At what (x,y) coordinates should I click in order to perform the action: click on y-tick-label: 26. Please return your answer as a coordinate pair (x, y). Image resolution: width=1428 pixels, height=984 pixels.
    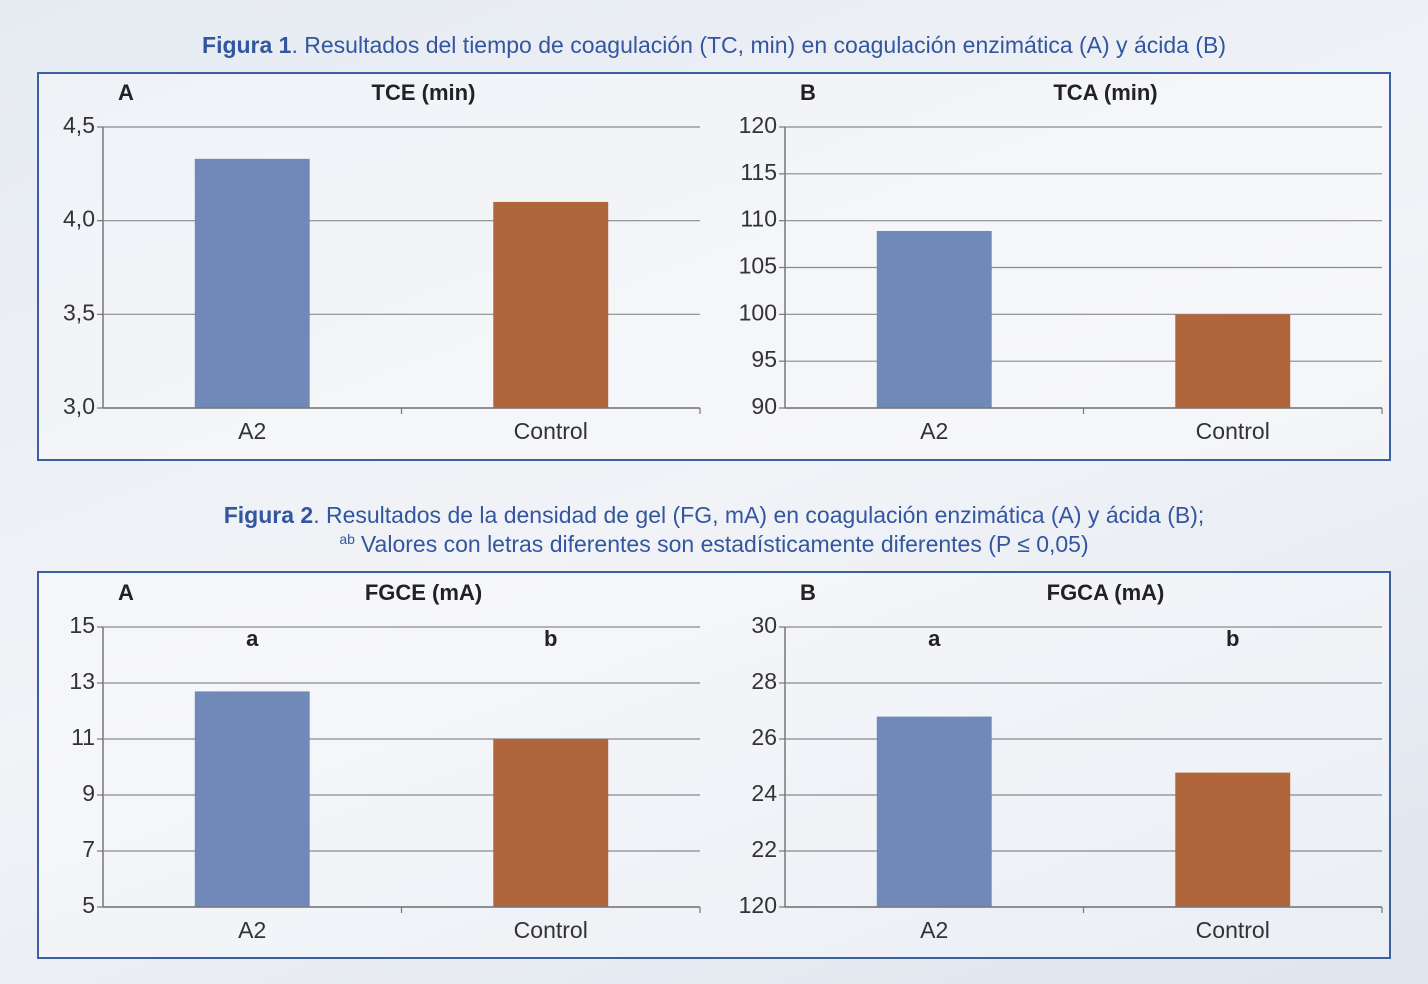
    Looking at the image, I should click on (764, 737).